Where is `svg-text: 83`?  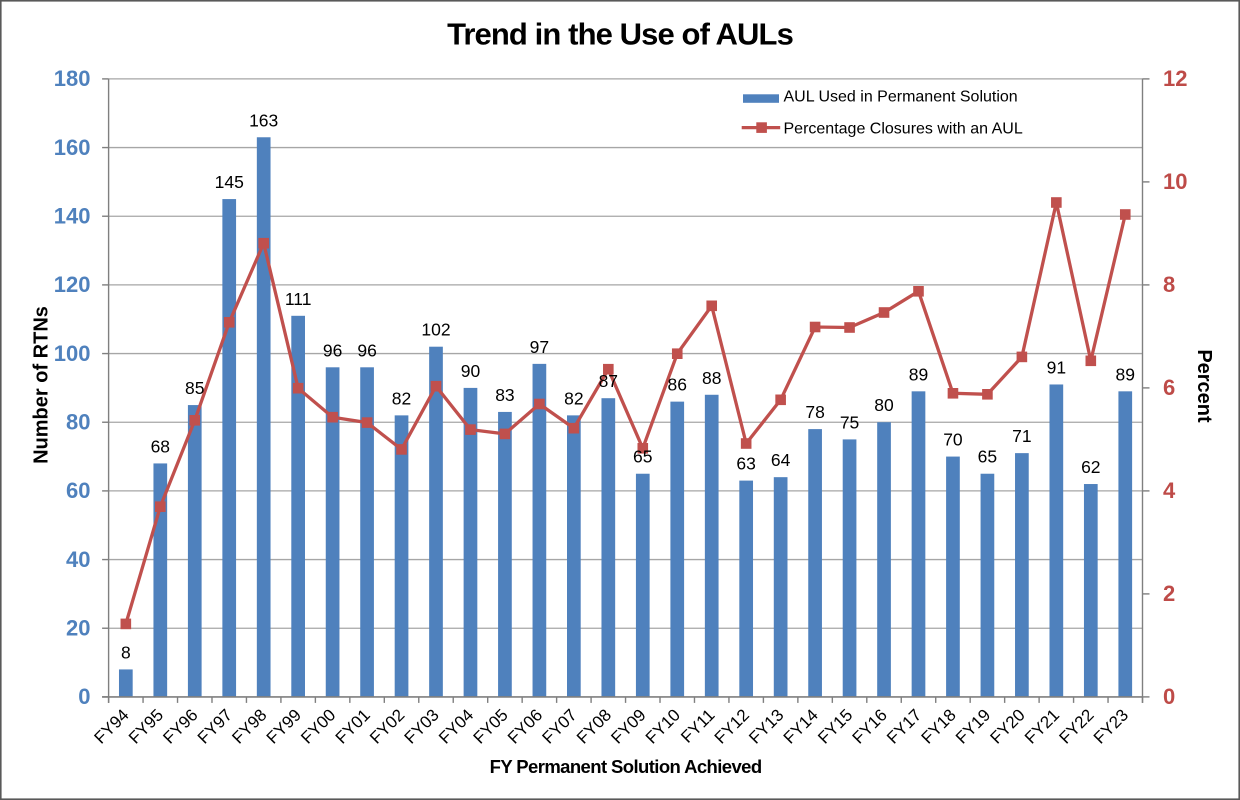 svg-text: 83 is located at coordinates (504, 395).